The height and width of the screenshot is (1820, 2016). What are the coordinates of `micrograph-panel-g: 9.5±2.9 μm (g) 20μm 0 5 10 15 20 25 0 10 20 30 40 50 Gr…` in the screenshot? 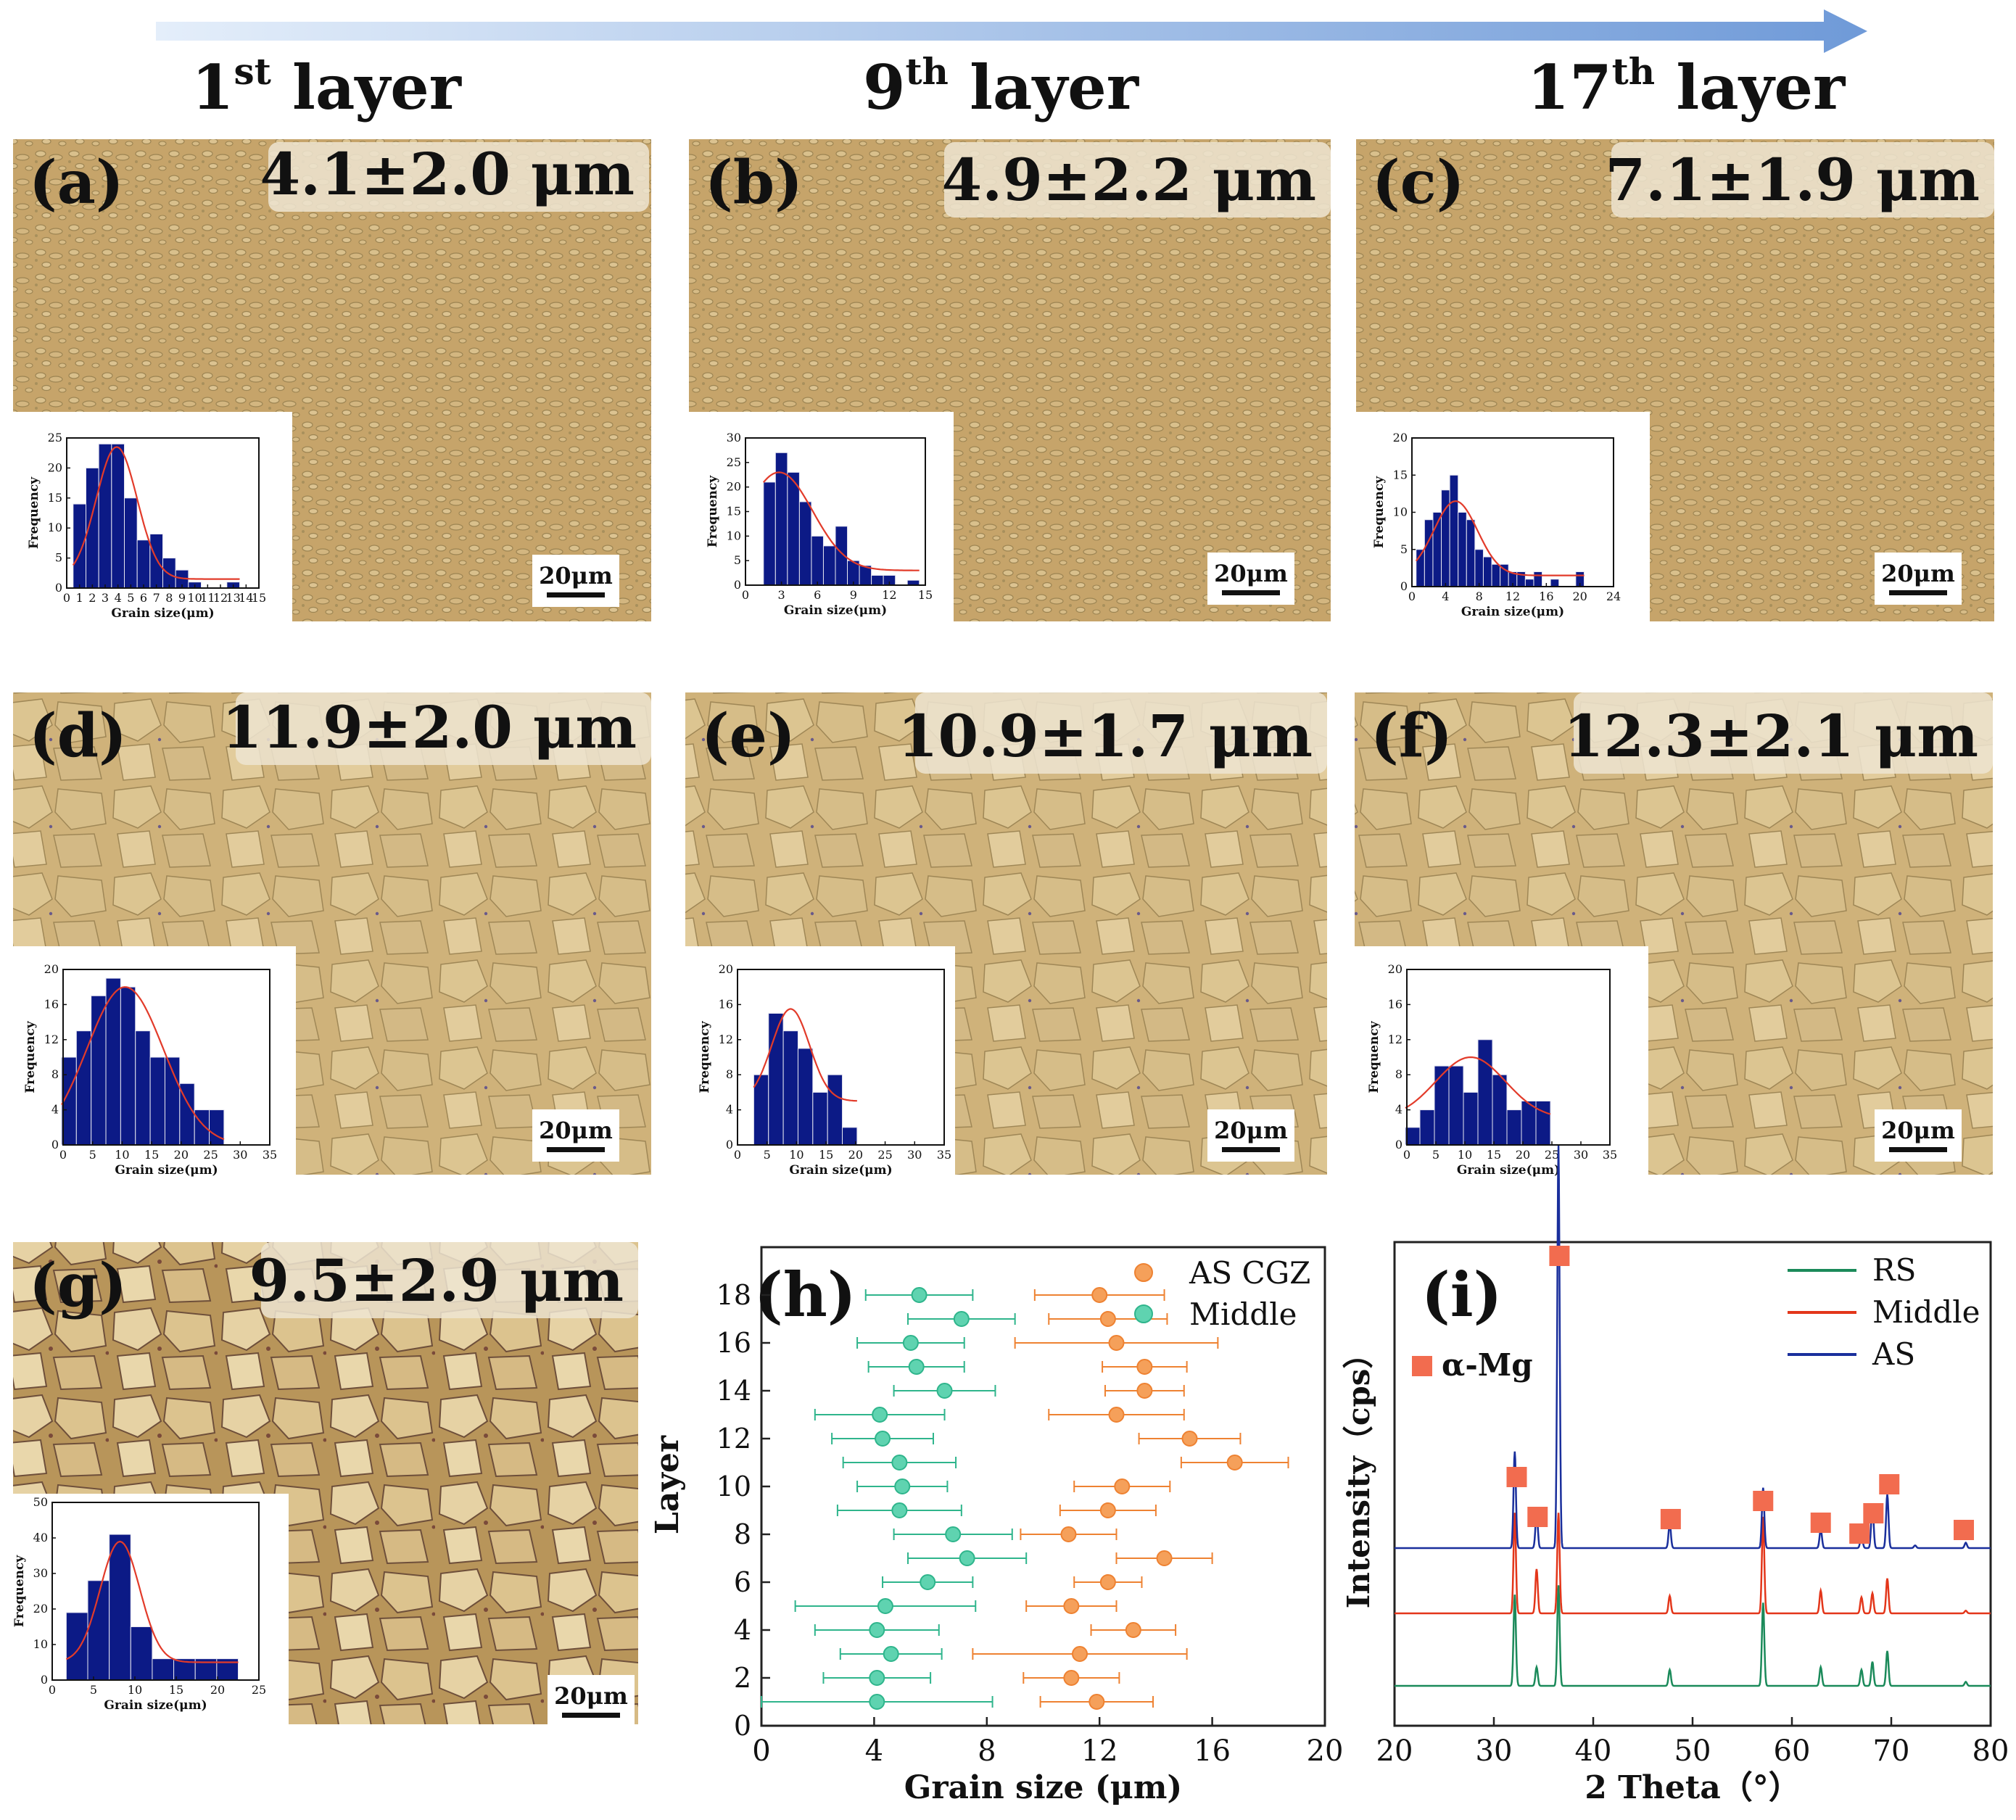 It's located at (325, 1484).